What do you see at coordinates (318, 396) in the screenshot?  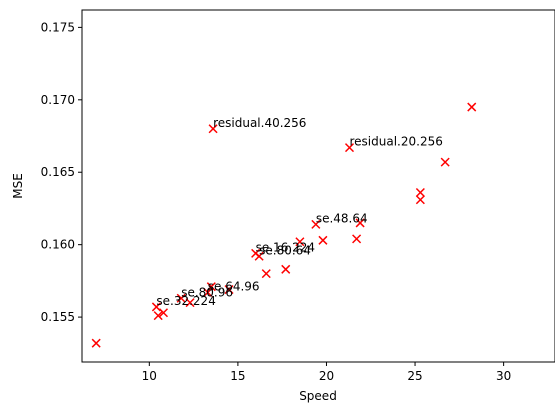 I see `x-axis-label: Speed` at bounding box center [318, 396].